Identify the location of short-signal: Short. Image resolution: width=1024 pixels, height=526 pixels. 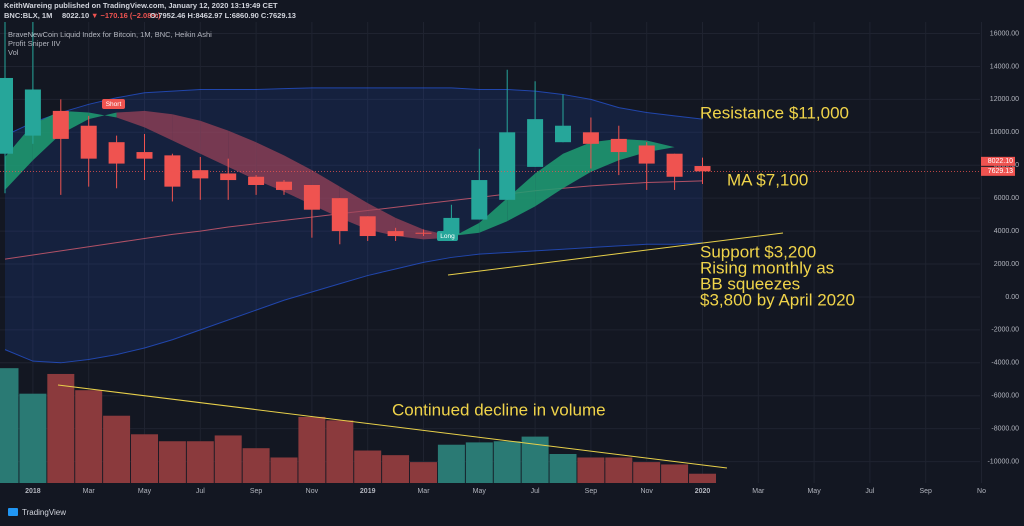
(114, 104).